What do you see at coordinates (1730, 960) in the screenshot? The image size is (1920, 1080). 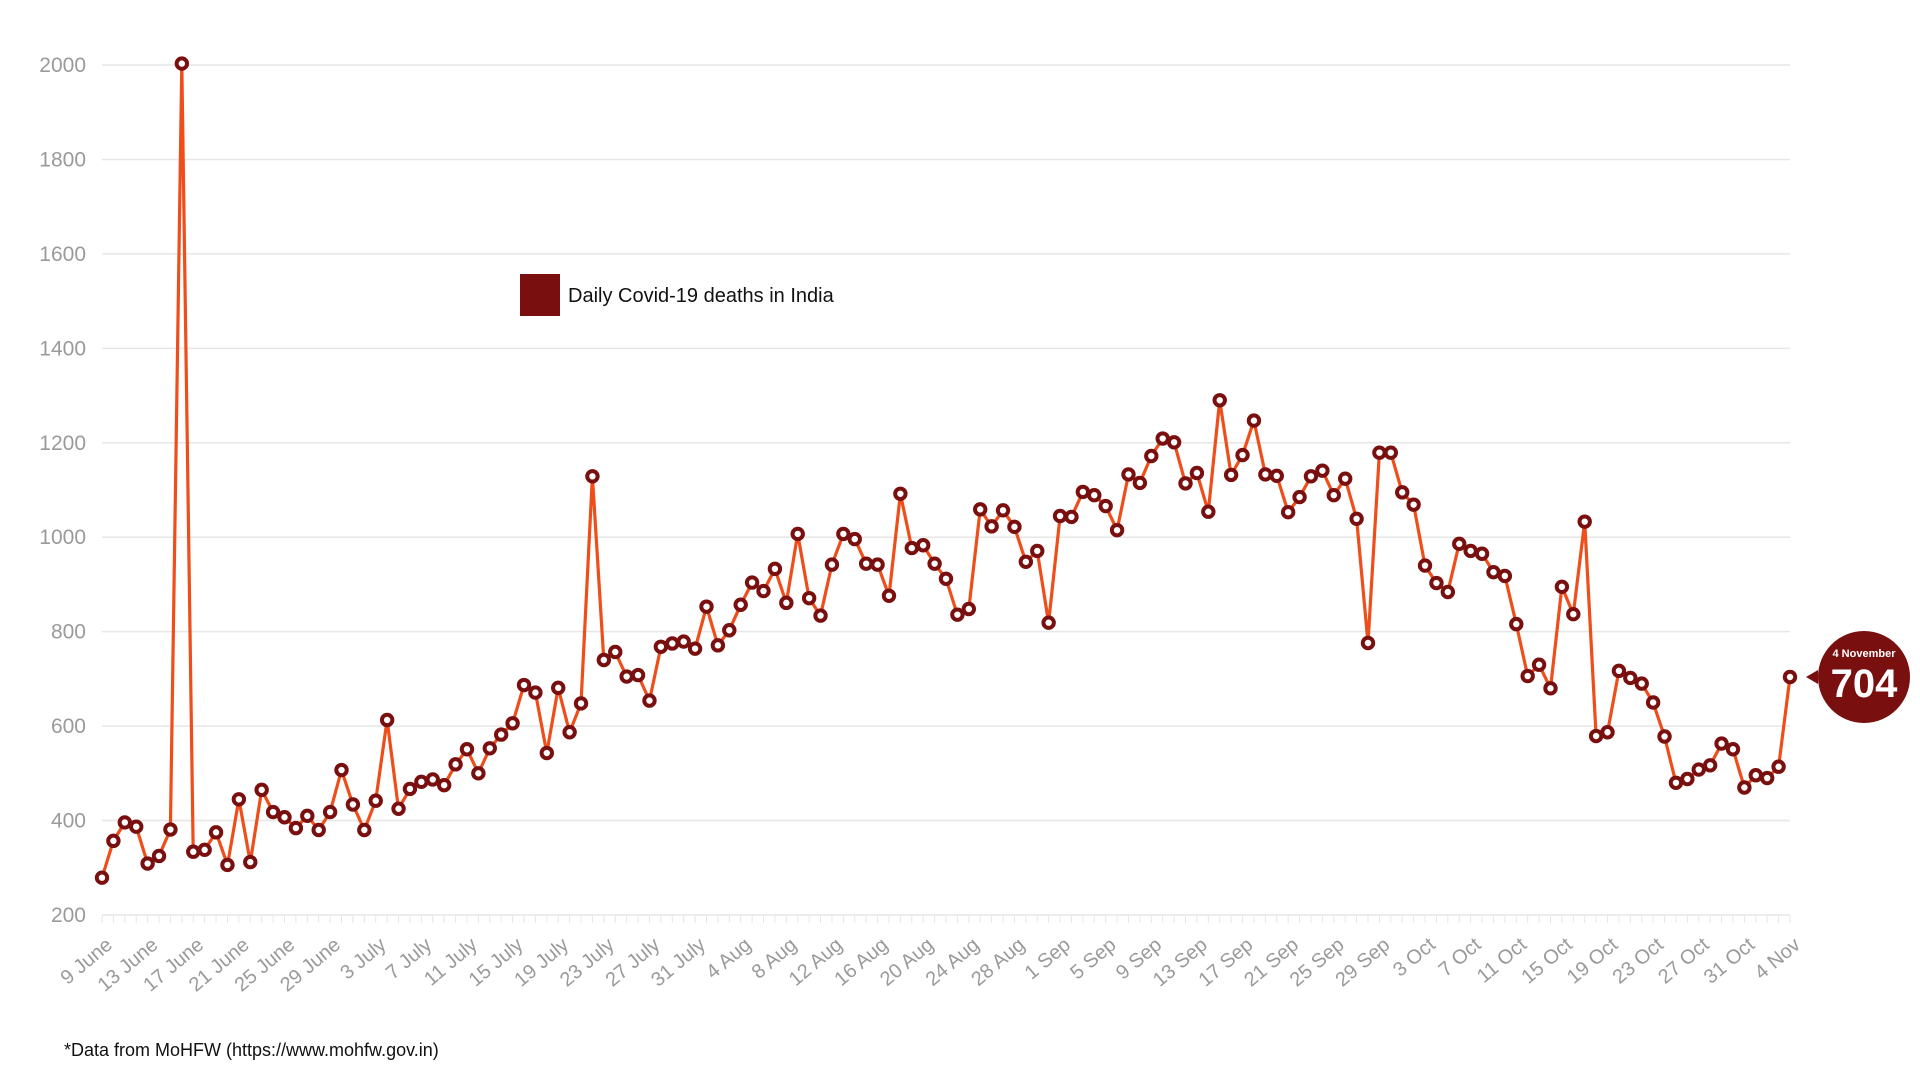 I see `x-tick-label: 31 Oct` at bounding box center [1730, 960].